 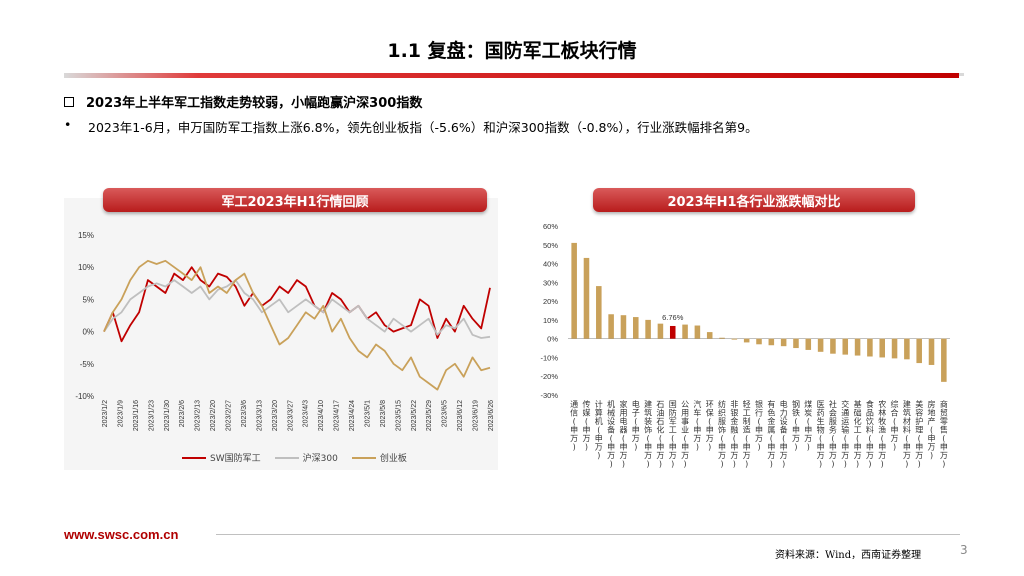 I want to click on category-label-char: 造, so click(x=747, y=430).